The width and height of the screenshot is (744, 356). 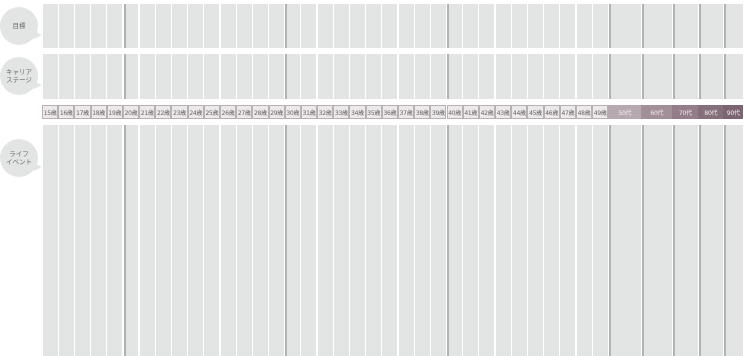 I want to click on age-cell: 49歳, so click(x=600, y=112).